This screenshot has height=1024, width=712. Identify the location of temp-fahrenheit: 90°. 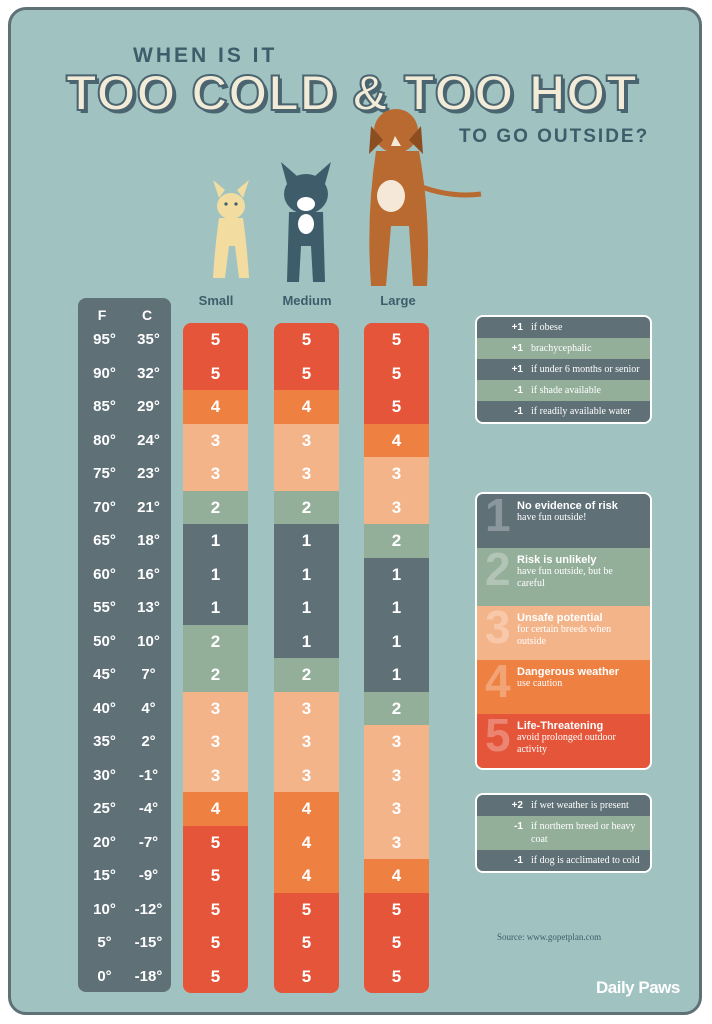
(104, 373).